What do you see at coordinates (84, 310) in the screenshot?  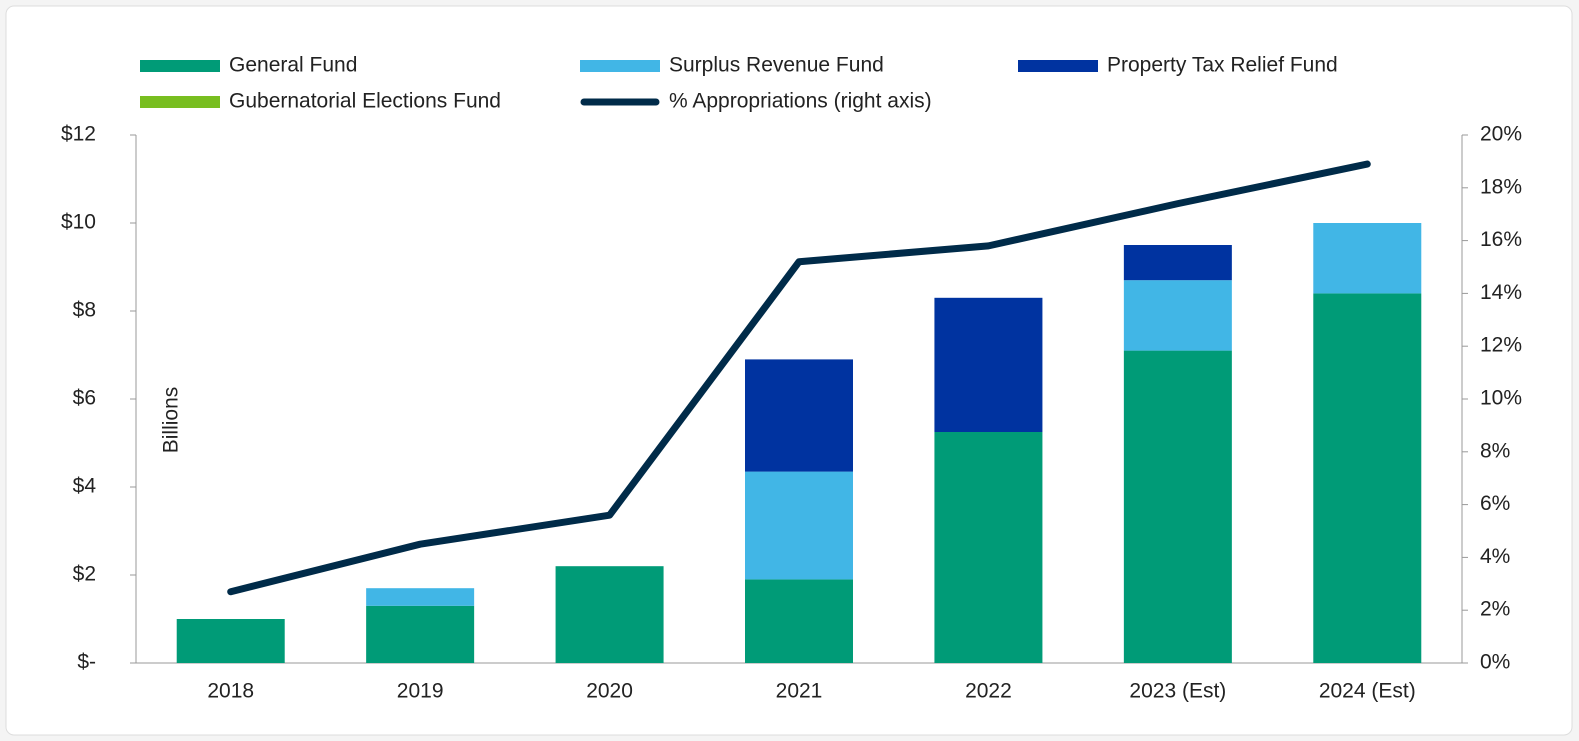 I see `y-tick-label: $8` at bounding box center [84, 310].